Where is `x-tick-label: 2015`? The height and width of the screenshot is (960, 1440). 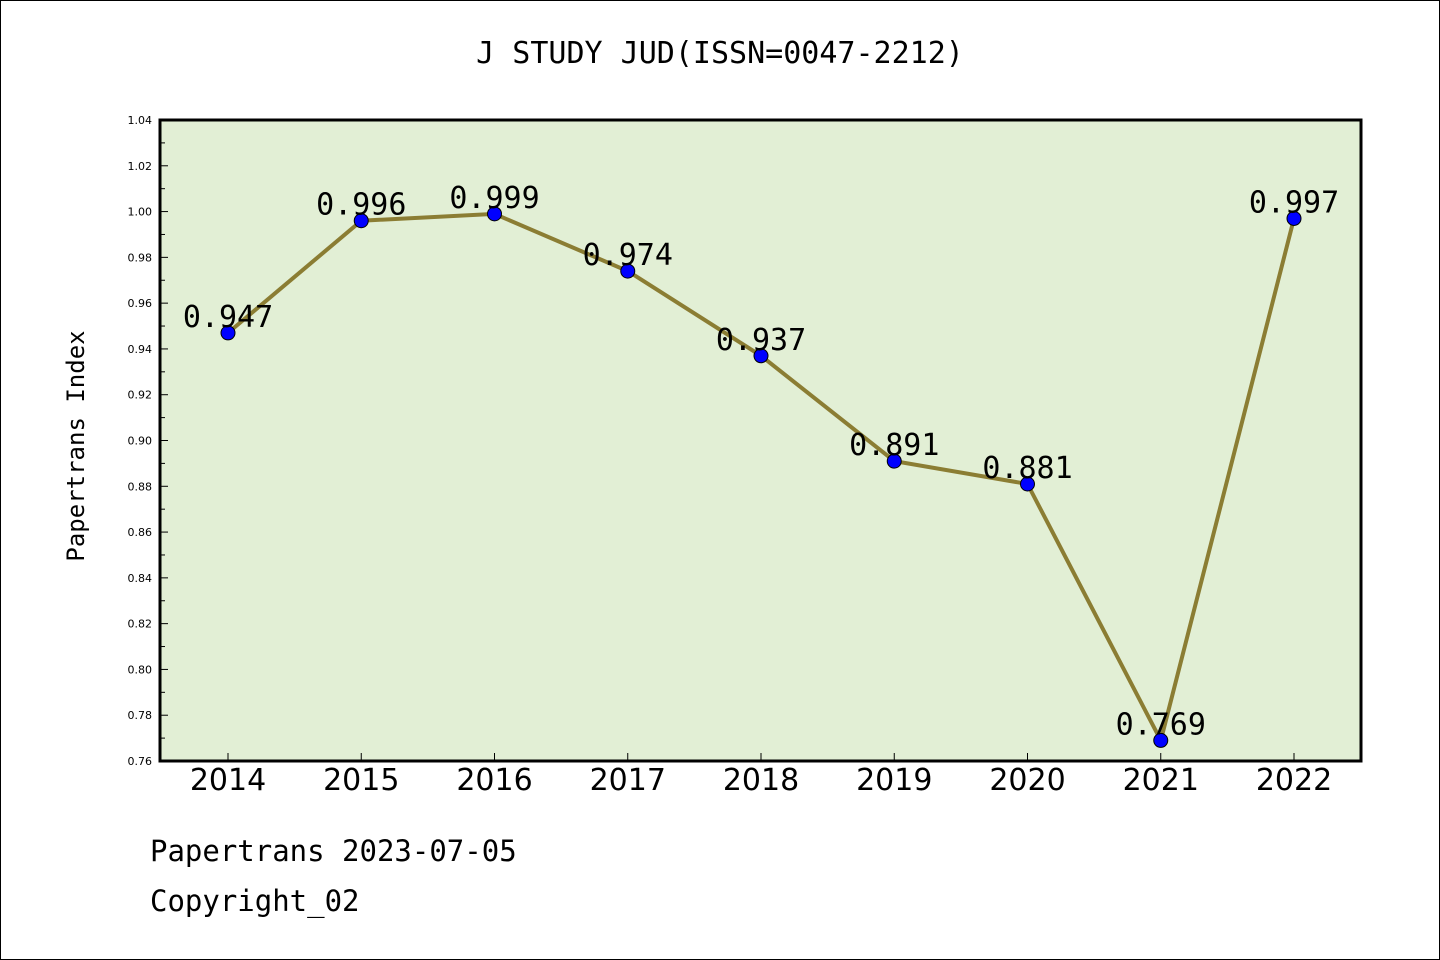
x-tick-label: 2015 is located at coordinates (361, 780).